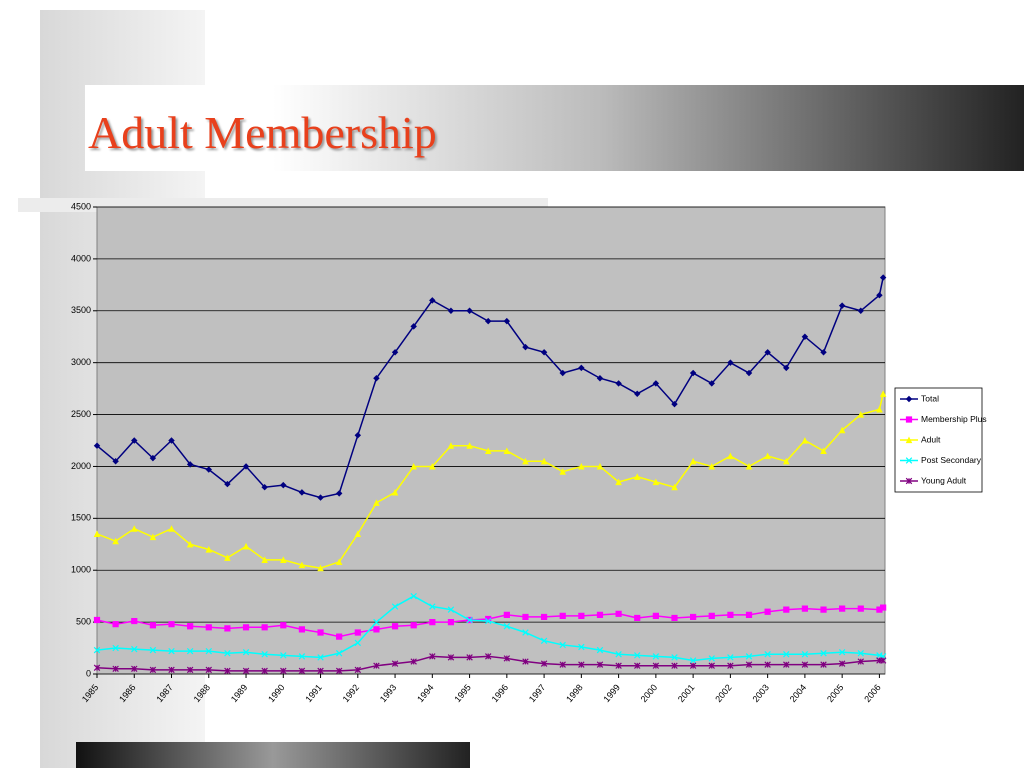 This screenshot has height=768, width=1024. What do you see at coordinates (81, 518) in the screenshot?
I see `y-tick-label: 1500` at bounding box center [81, 518].